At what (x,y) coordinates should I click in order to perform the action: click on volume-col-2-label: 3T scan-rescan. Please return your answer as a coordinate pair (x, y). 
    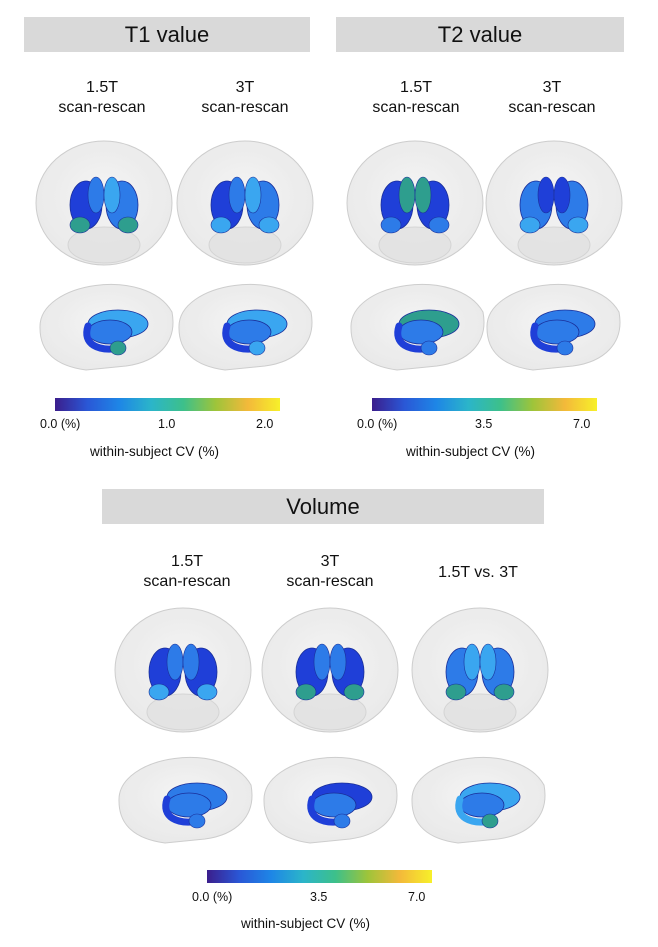
    Looking at the image, I should click on (330, 571).